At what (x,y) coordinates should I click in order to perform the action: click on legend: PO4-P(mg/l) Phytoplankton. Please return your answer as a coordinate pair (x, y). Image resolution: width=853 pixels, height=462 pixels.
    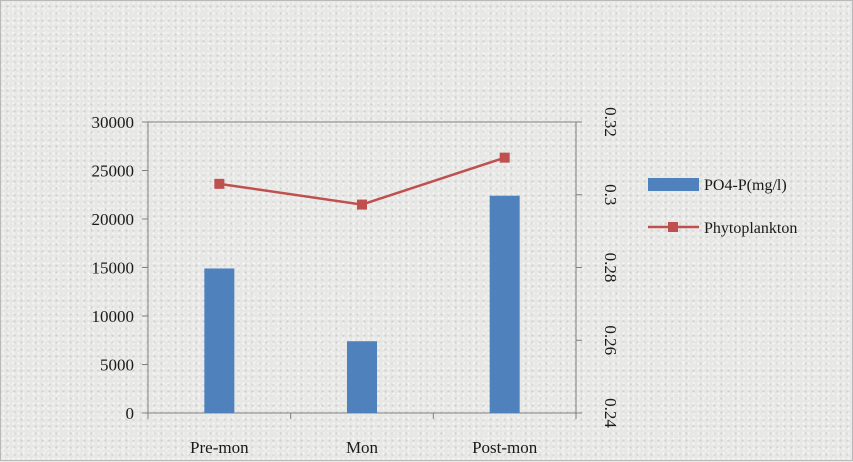
    Looking at the image, I should click on (722, 207).